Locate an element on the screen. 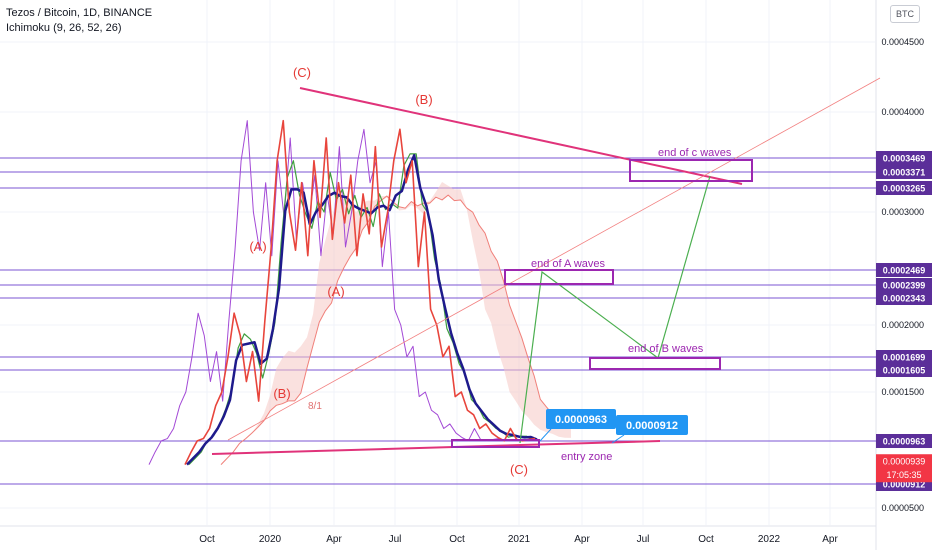 This screenshot has width=932, height=550. price-level-tag-label: 0.0000963 is located at coordinates (904, 442).